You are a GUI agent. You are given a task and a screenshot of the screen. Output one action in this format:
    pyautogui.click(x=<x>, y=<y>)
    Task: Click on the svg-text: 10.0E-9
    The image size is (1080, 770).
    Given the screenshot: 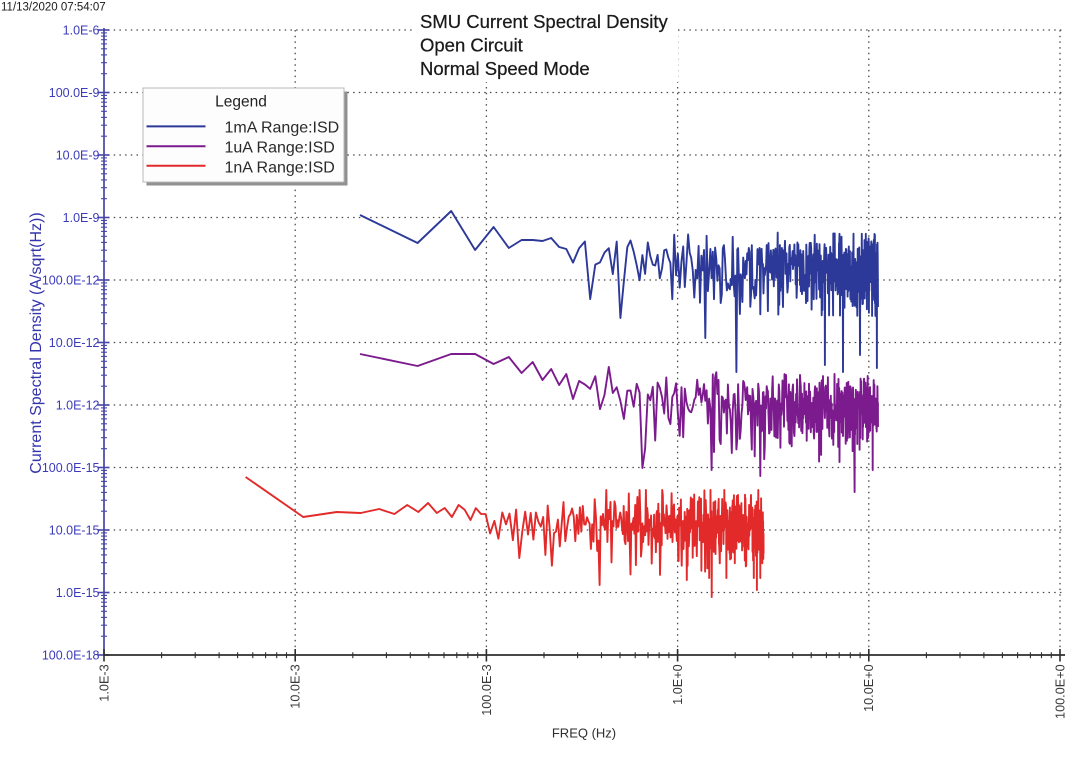 What is the action you would take?
    pyautogui.click(x=78, y=155)
    